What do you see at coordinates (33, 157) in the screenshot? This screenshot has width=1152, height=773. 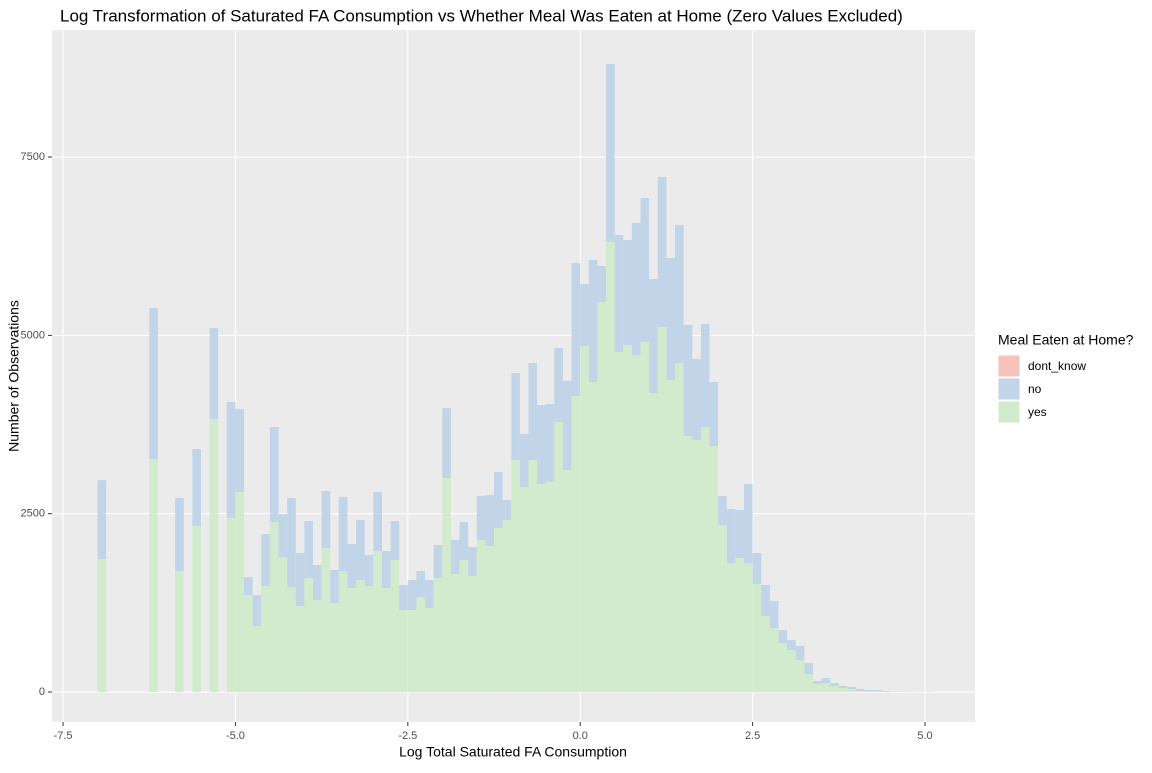 I see `y-tick-label: 7500` at bounding box center [33, 157].